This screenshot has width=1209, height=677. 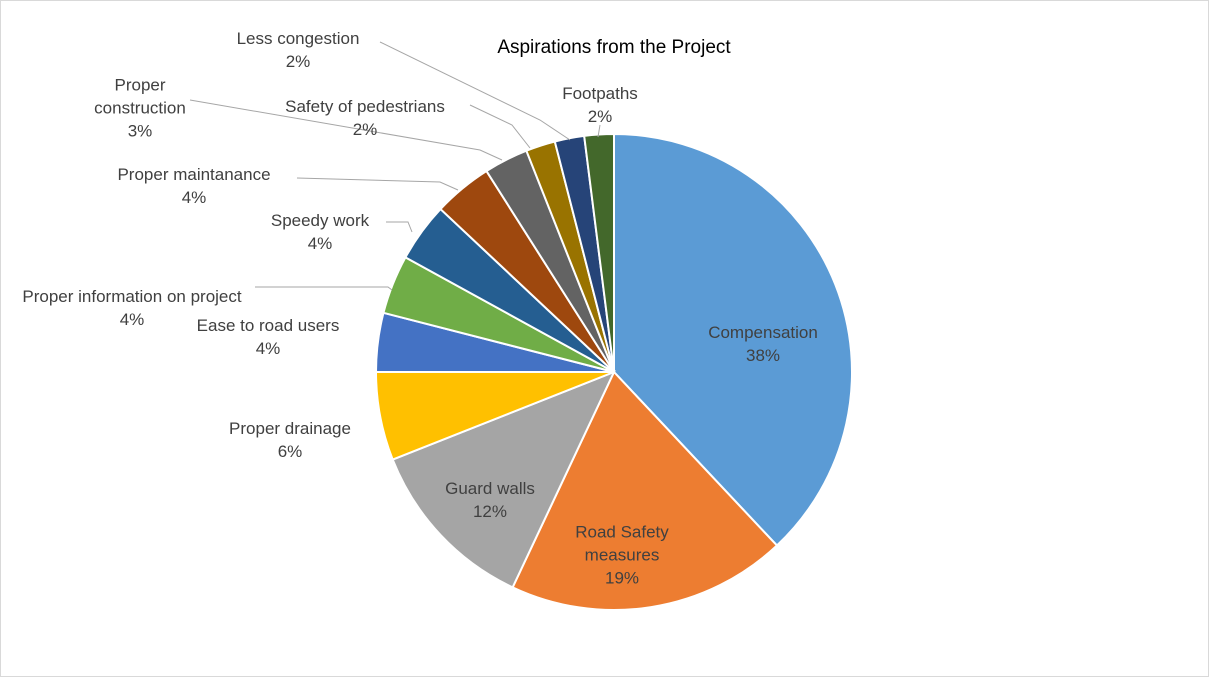 What do you see at coordinates (365, 118) in the screenshot?
I see `data-label: Safety of pedestrians 2%` at bounding box center [365, 118].